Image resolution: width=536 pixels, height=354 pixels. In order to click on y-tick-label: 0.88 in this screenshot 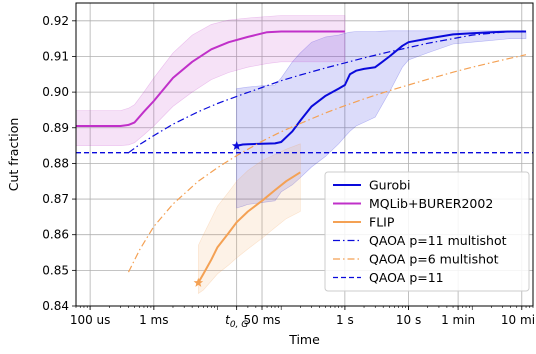, I will do `click(55, 163)`.